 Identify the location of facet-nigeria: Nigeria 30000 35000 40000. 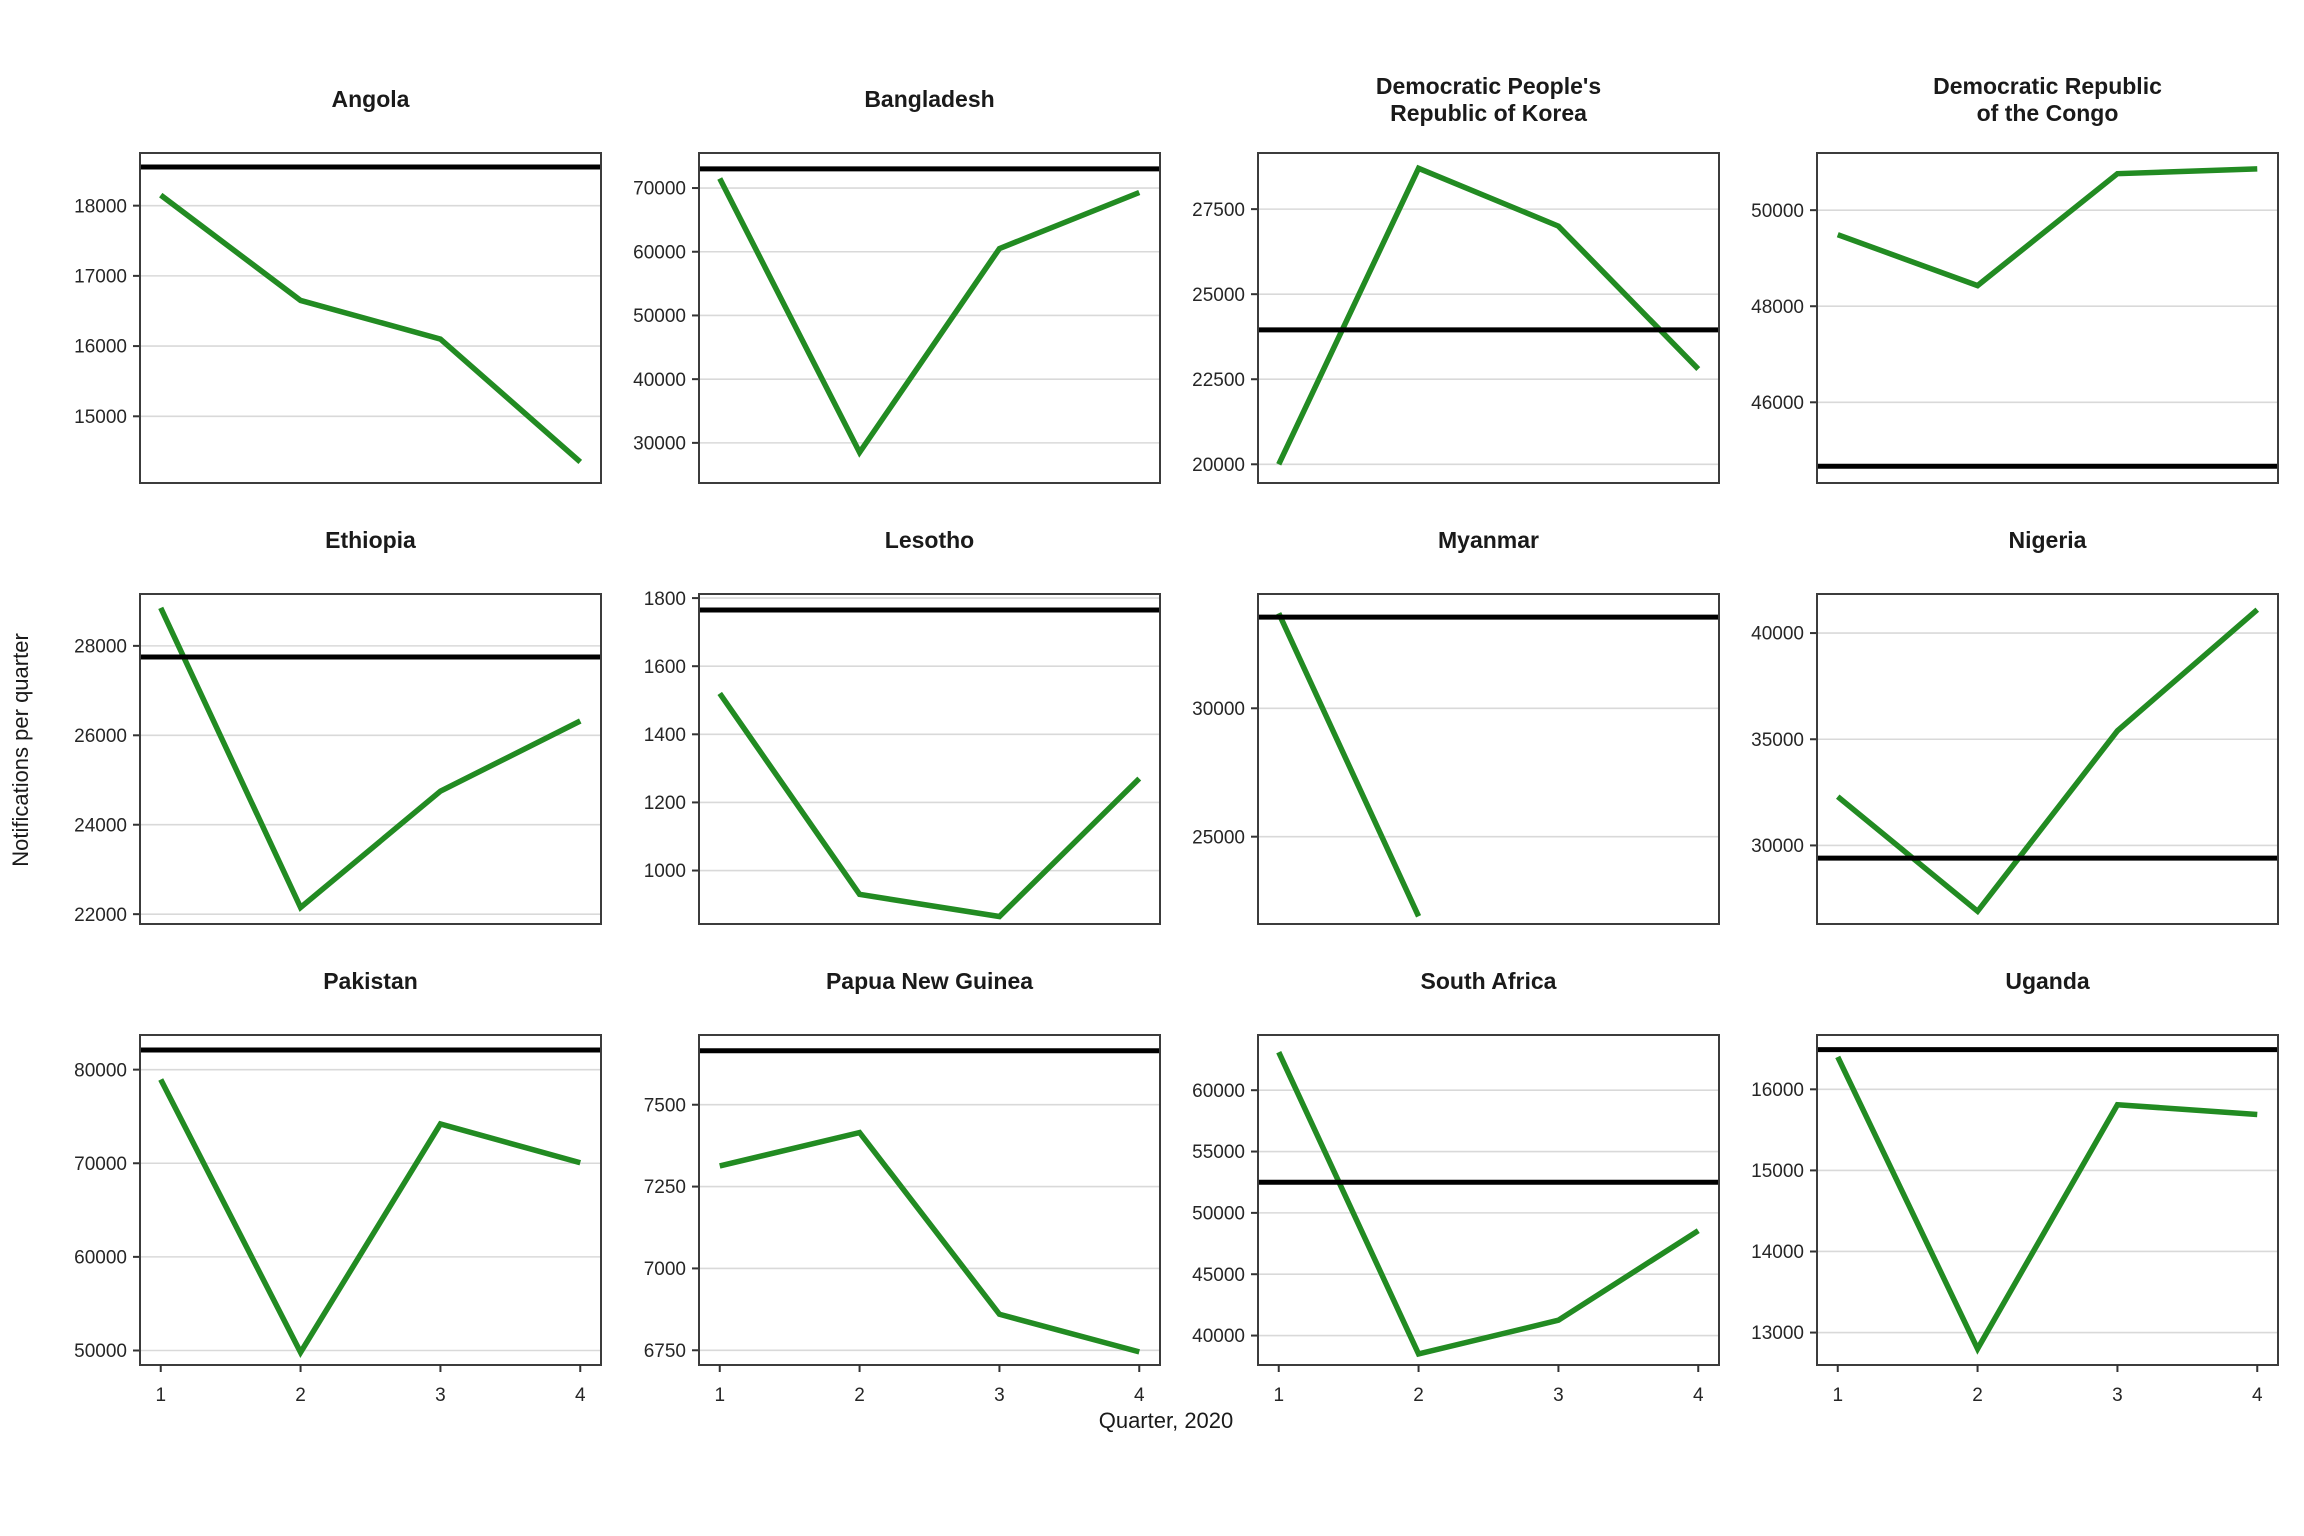
(2004, 711).